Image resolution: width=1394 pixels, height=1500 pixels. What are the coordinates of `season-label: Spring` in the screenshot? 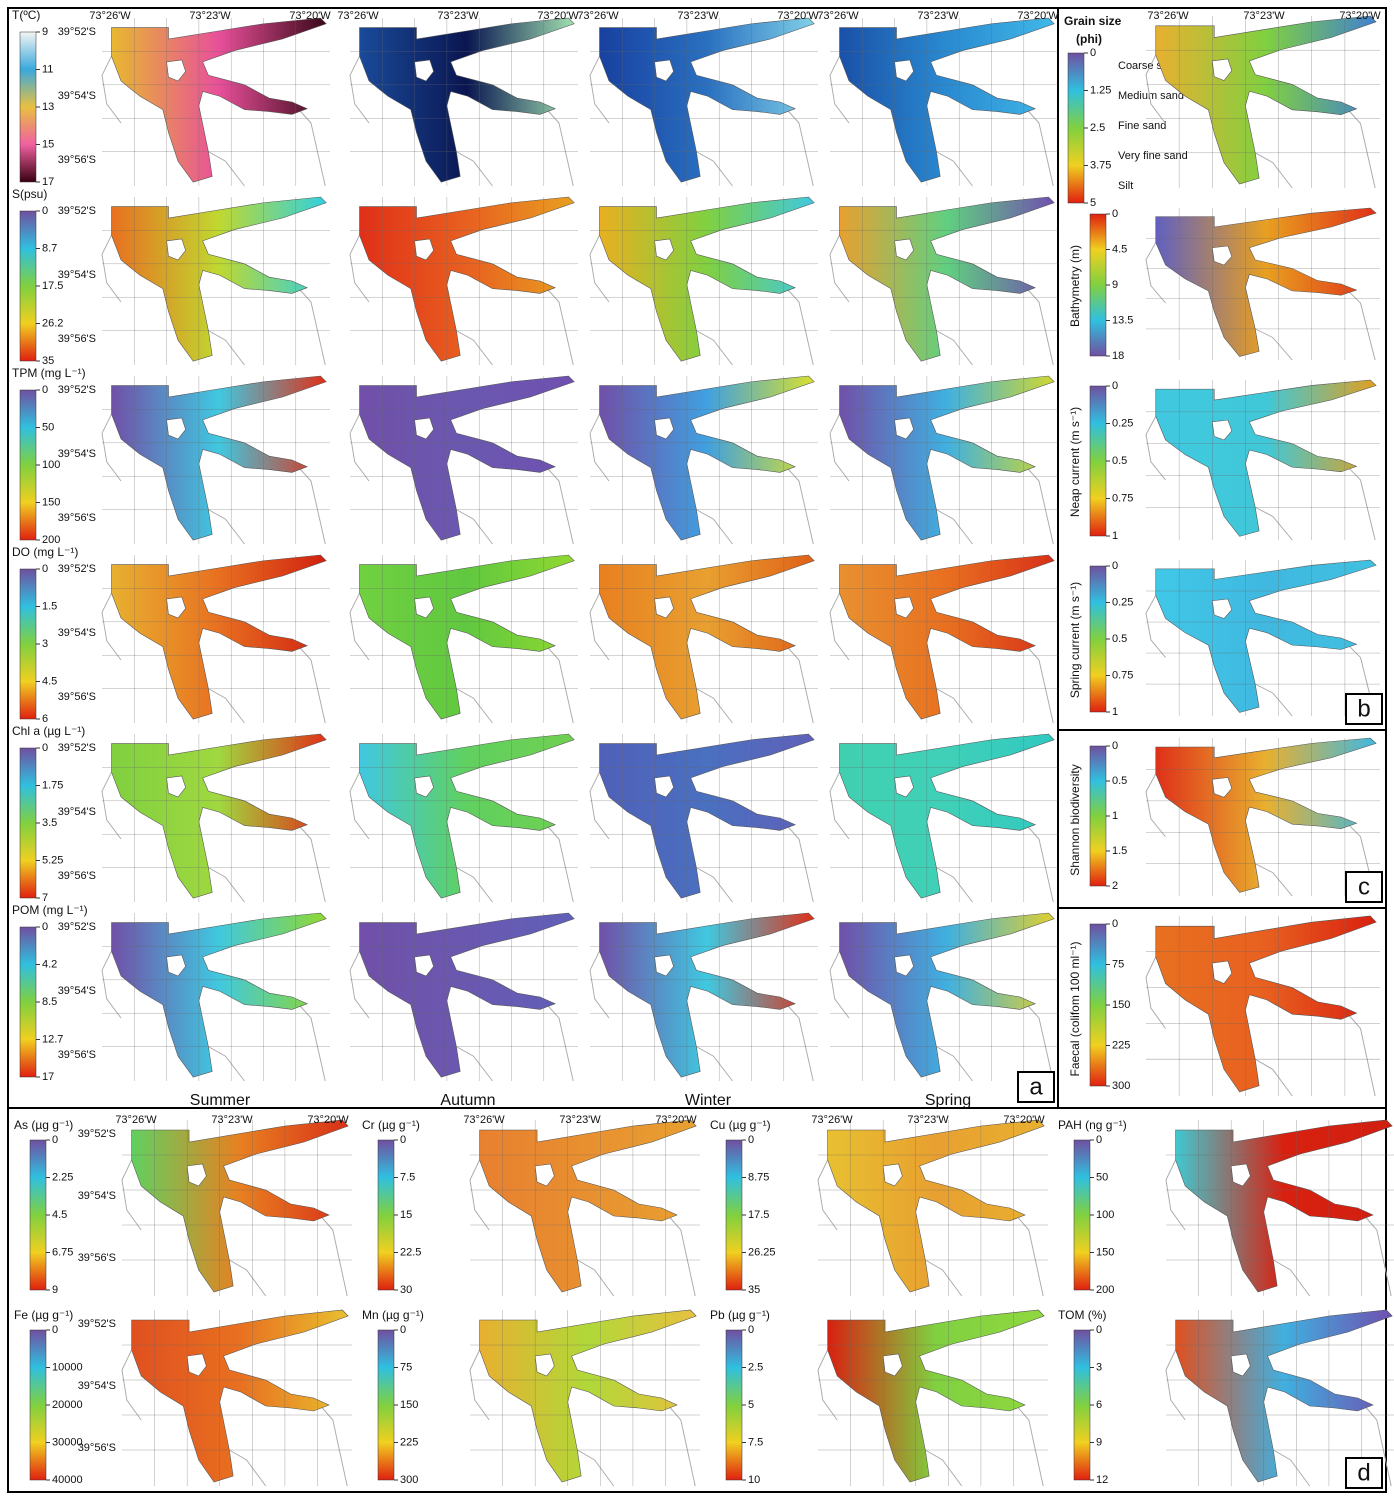 It's located at (948, 1100).